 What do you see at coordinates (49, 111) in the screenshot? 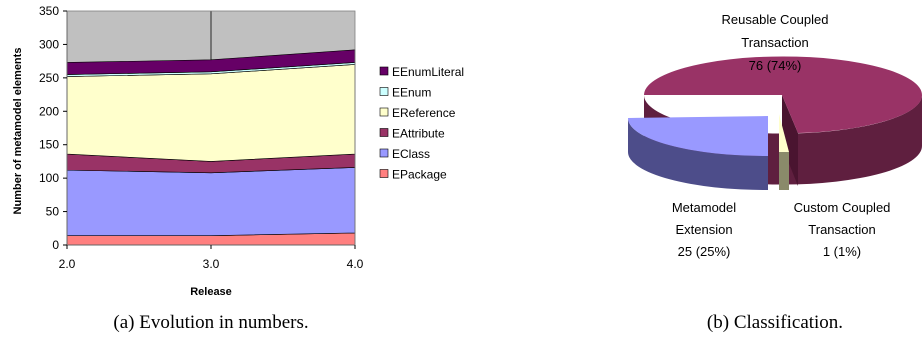
I see `y-tick-label: 200` at bounding box center [49, 111].